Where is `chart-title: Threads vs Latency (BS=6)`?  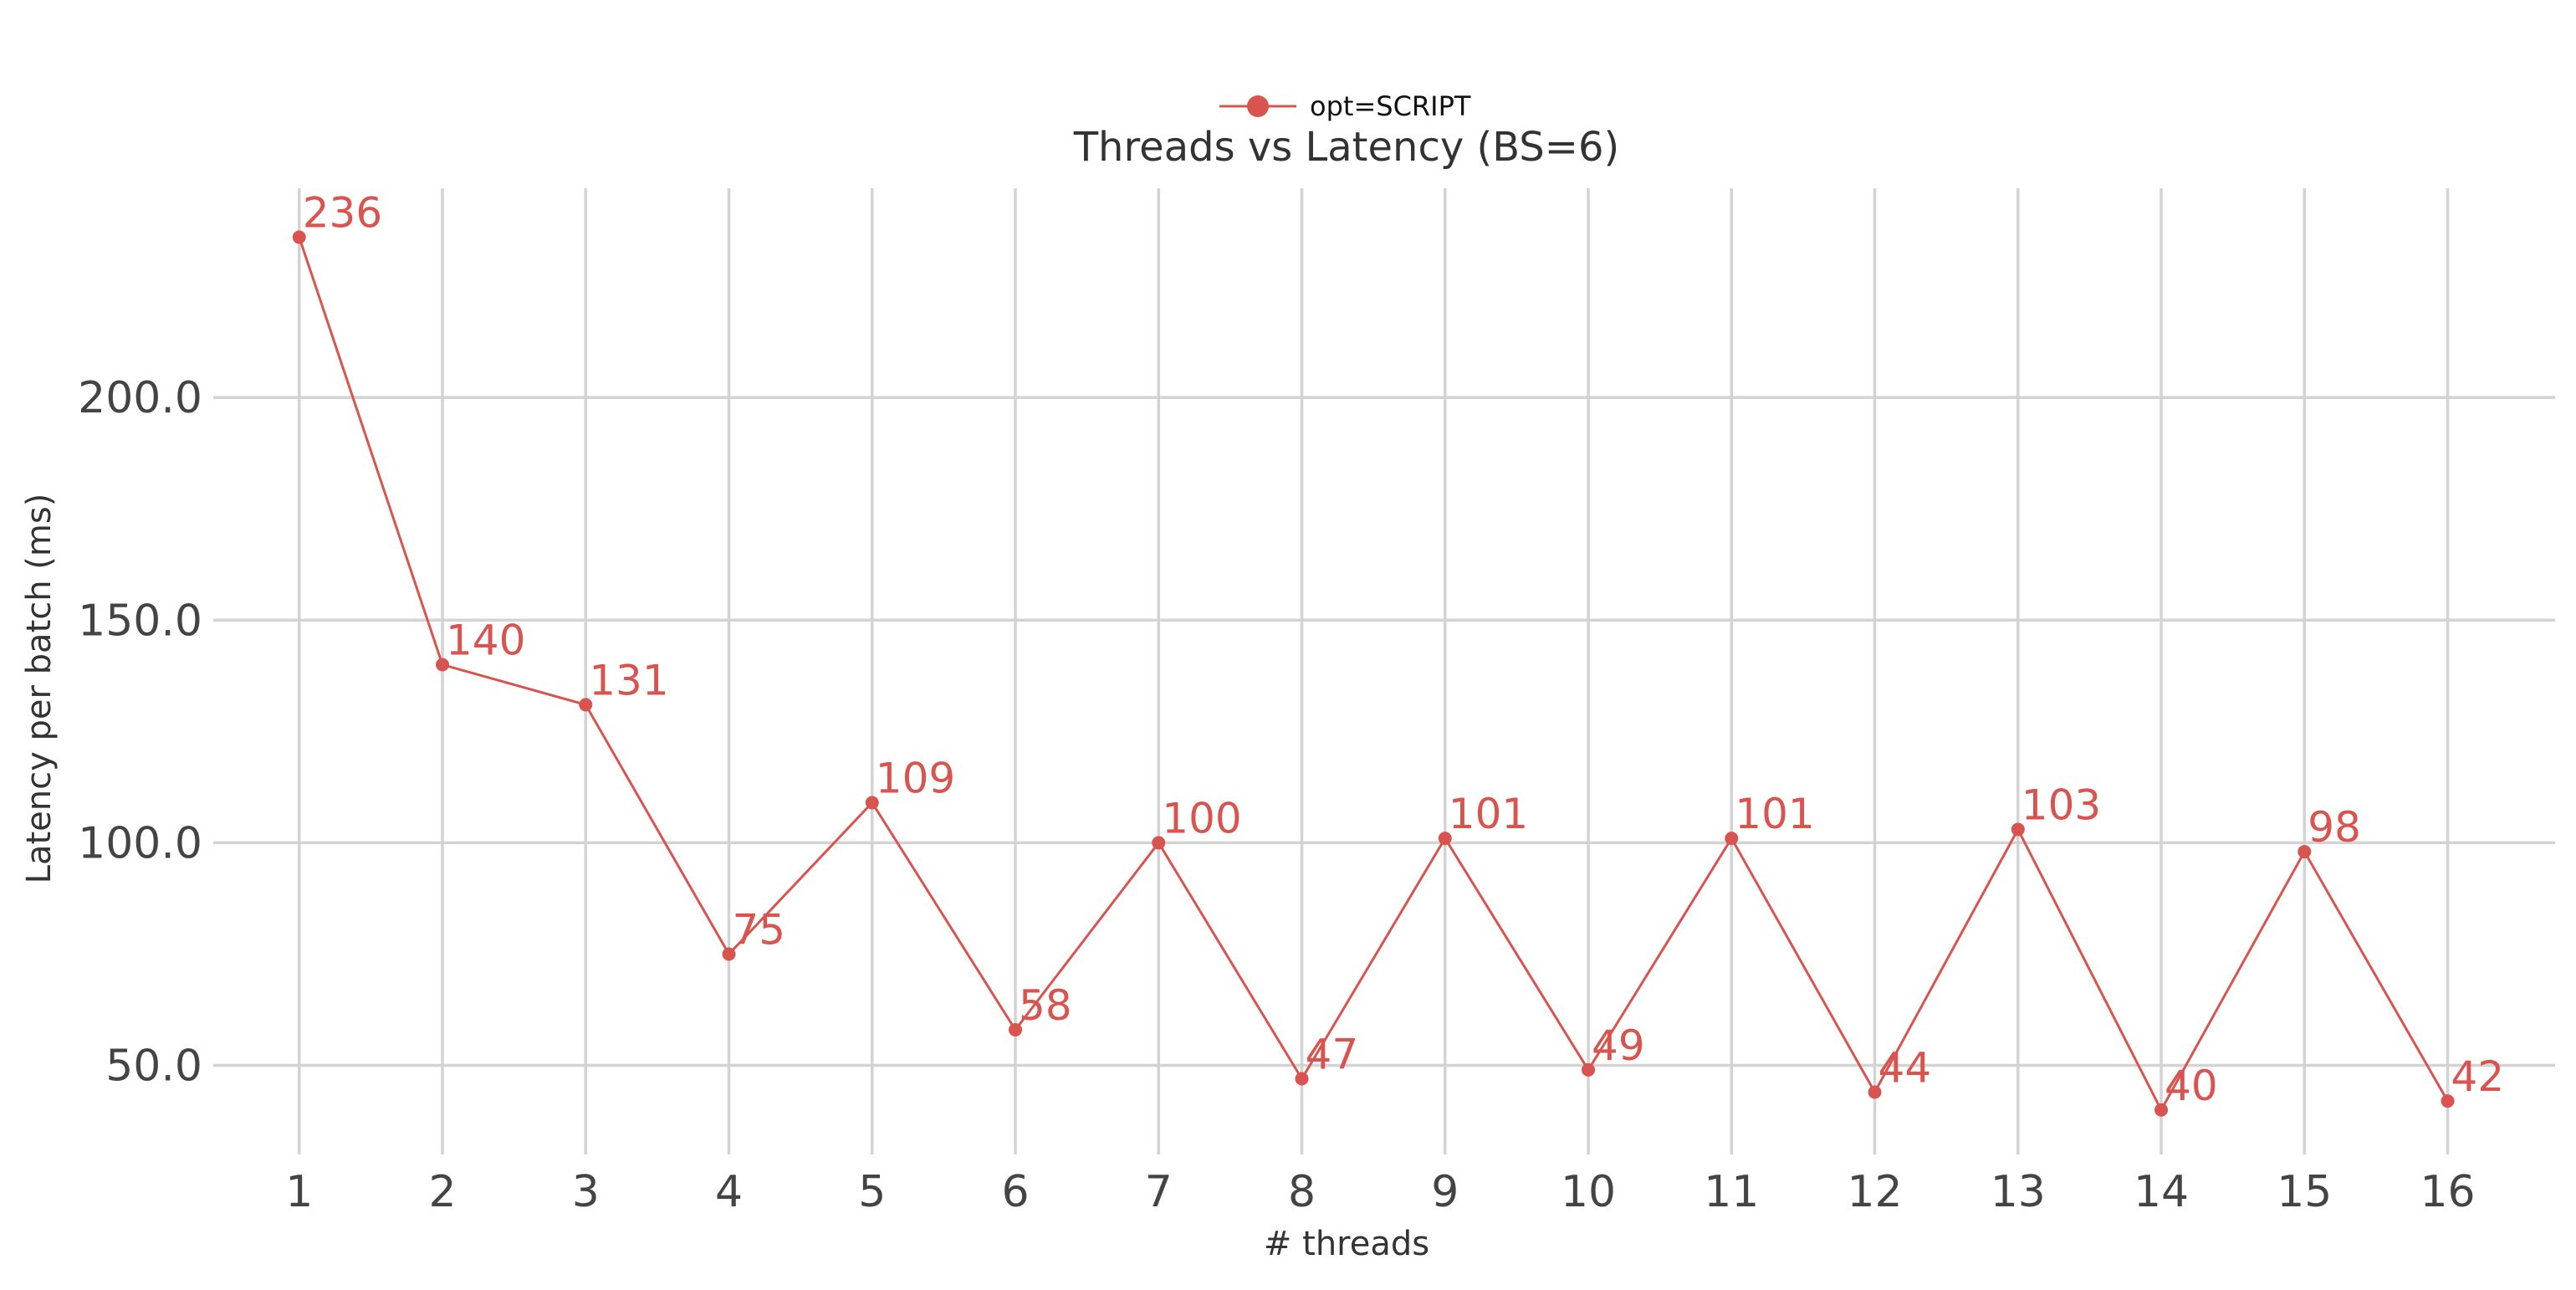 chart-title: Threads vs Latency (BS=6) is located at coordinates (1346, 148).